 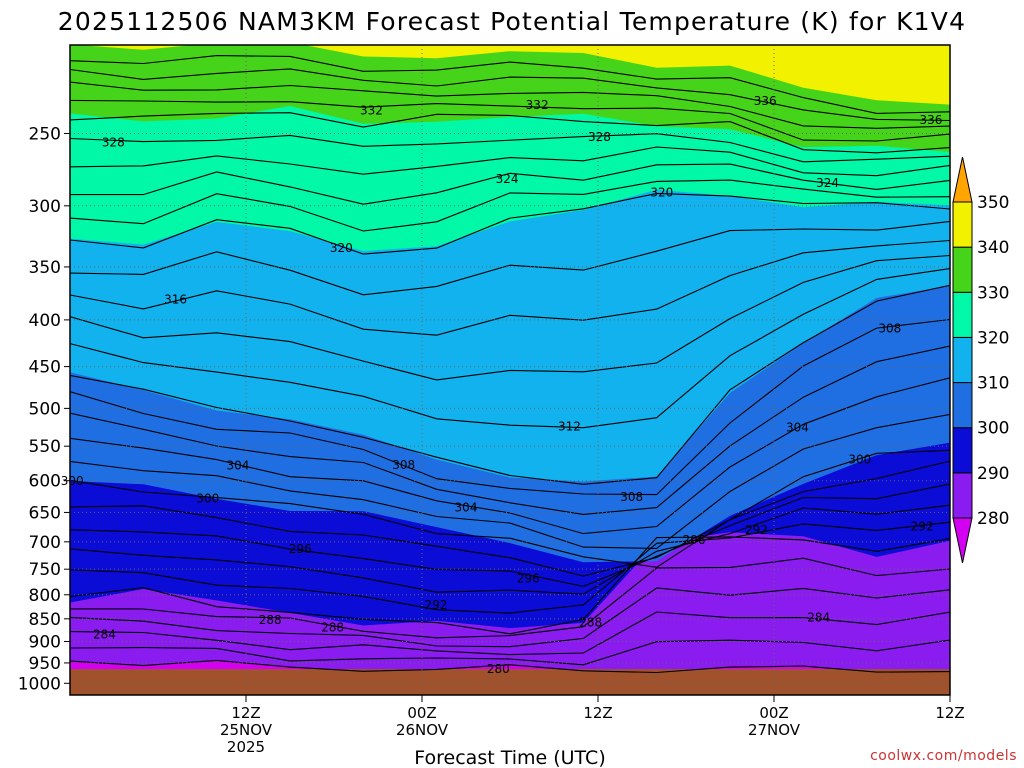 I want to click on colorbar-label: 300, so click(x=993, y=429).